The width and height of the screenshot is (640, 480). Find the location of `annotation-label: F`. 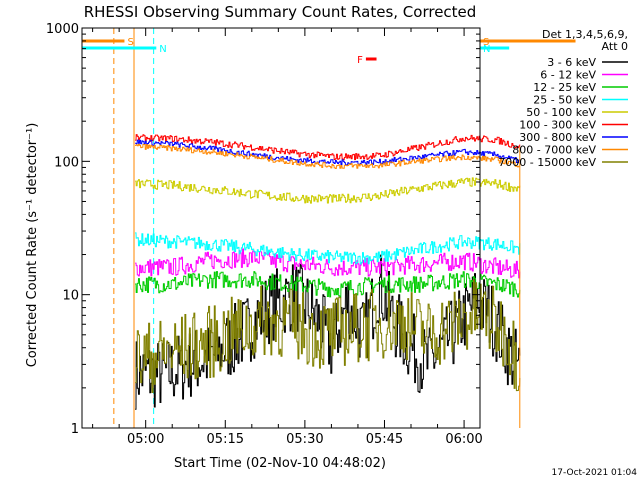

annotation-label: F is located at coordinates (360, 60).